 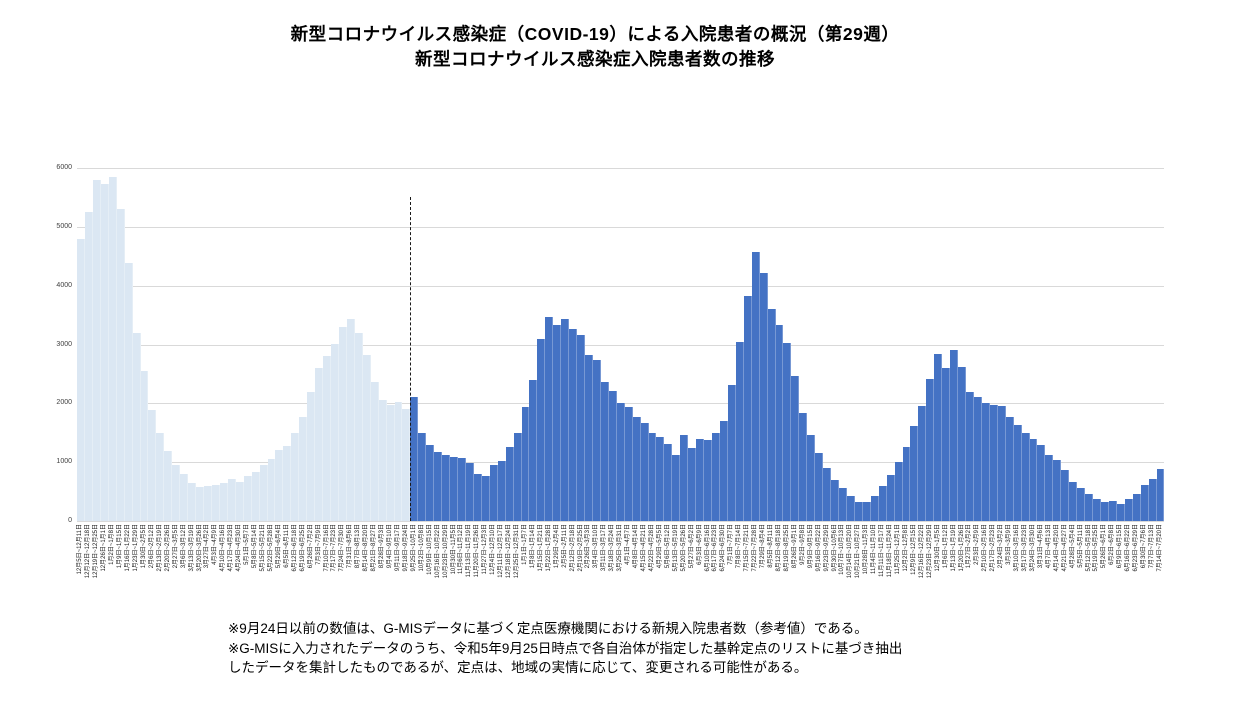 I want to click on x-tick-label: 1月30日~2月5日, so click(x=143, y=546).